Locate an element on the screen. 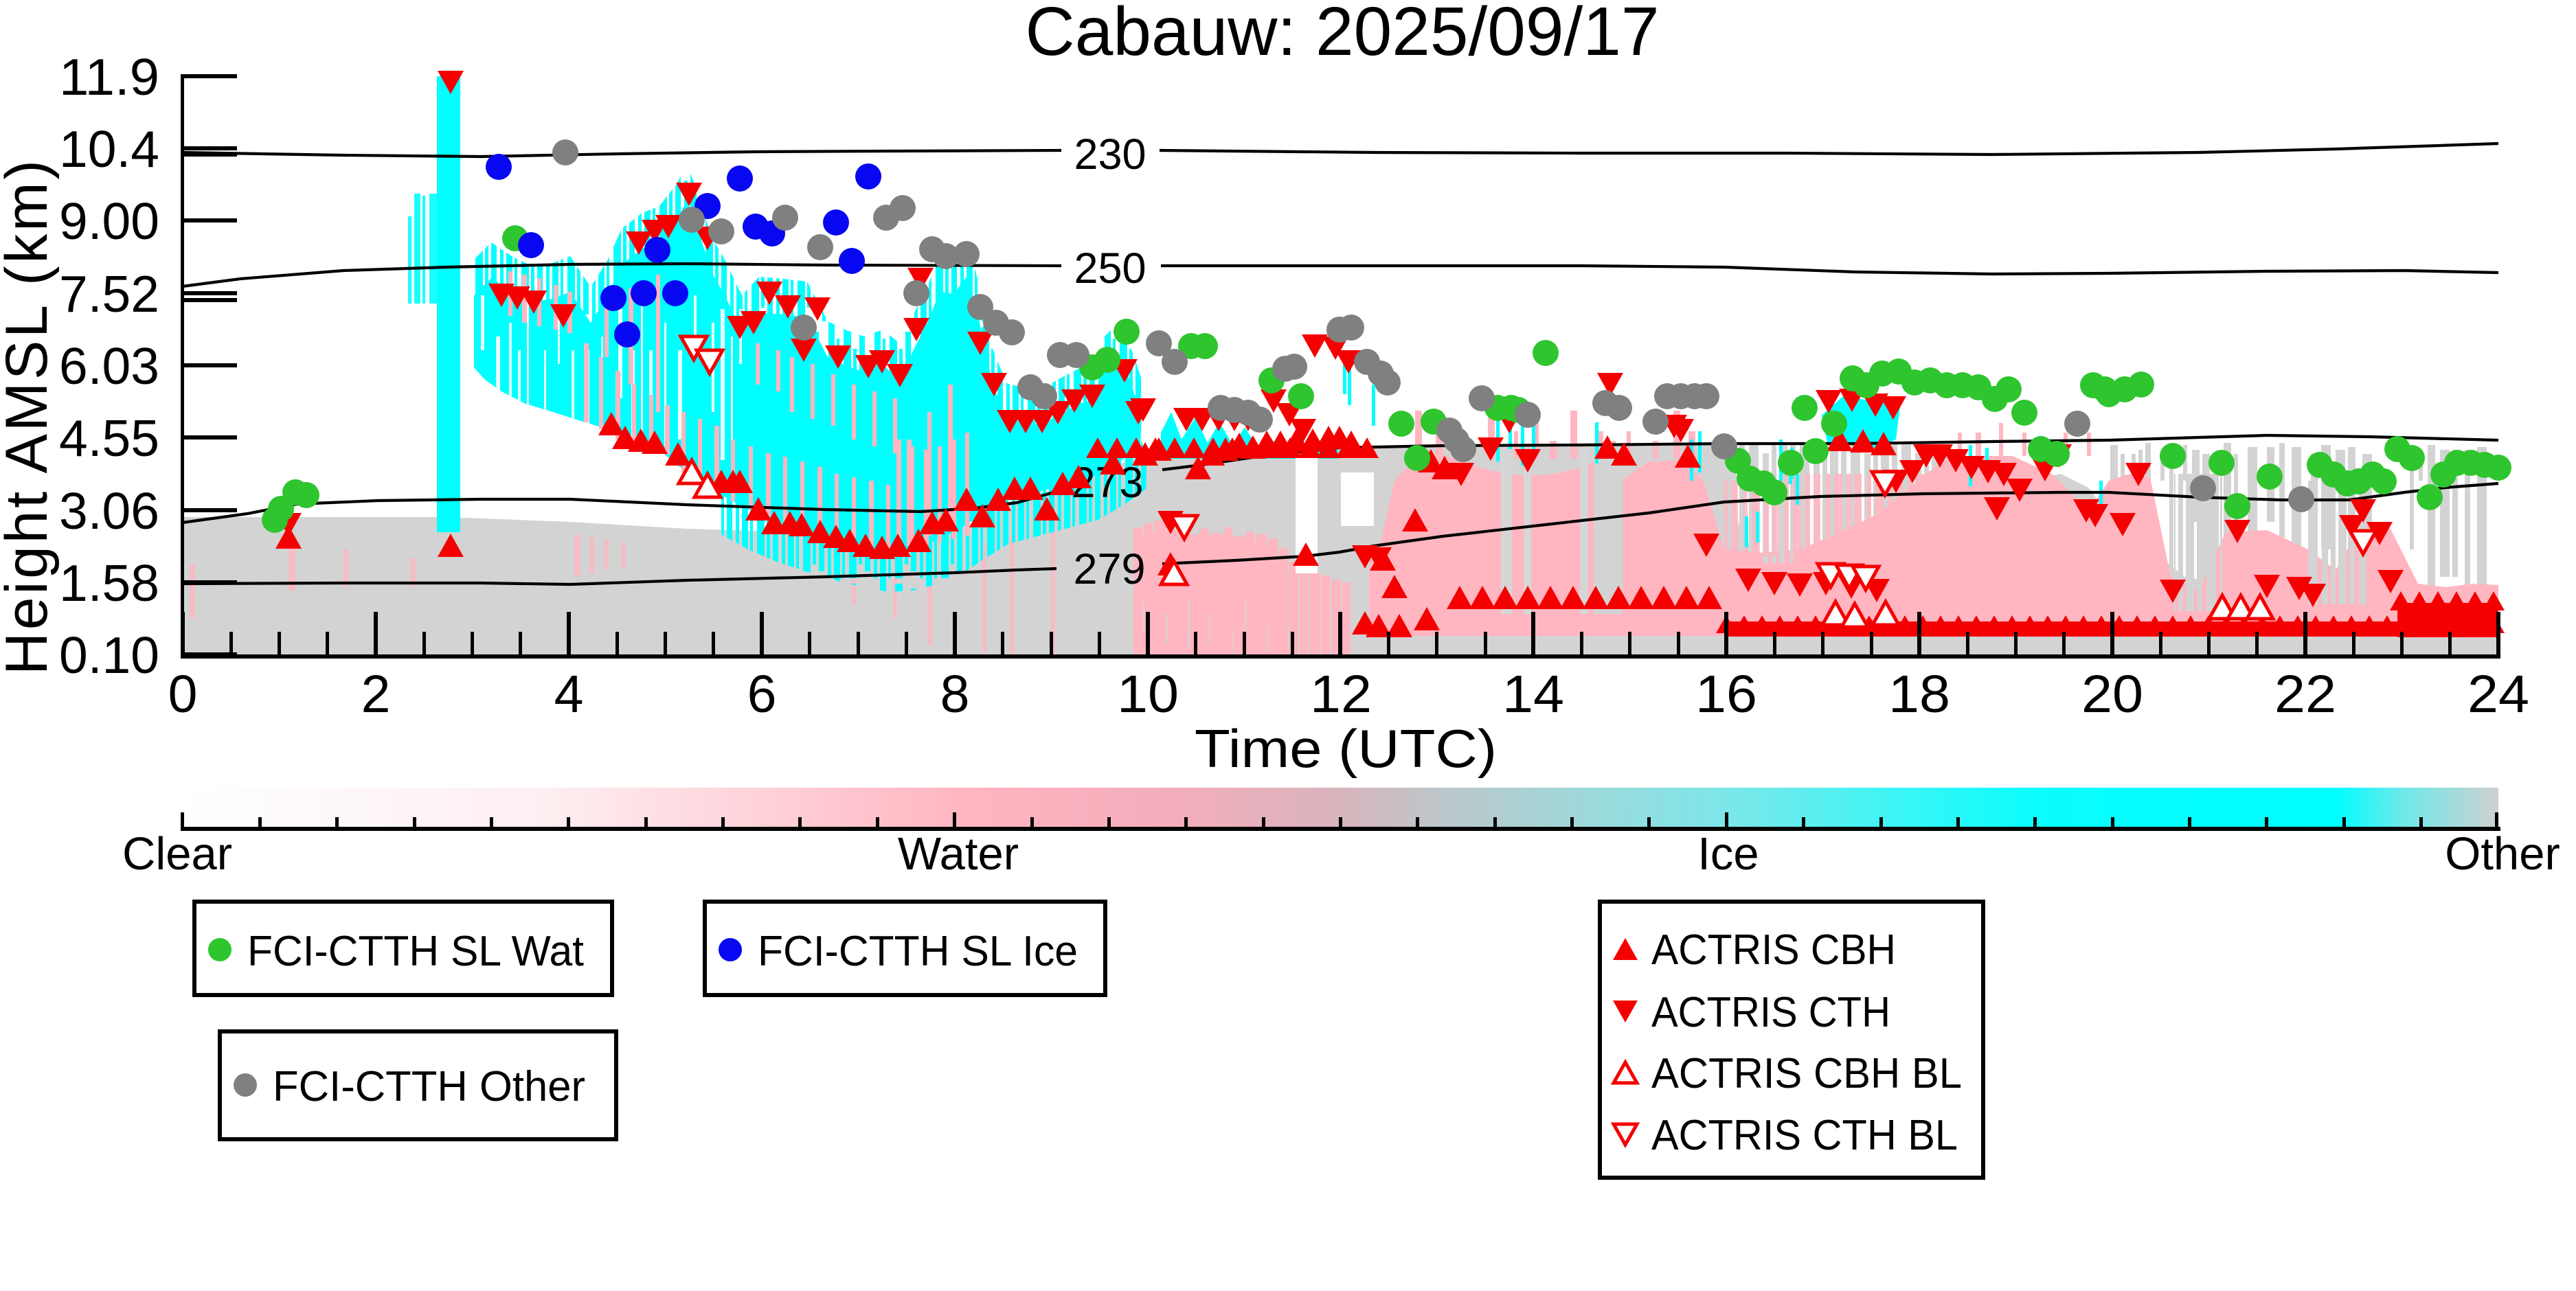  svg-text: 4 is located at coordinates (569, 695).